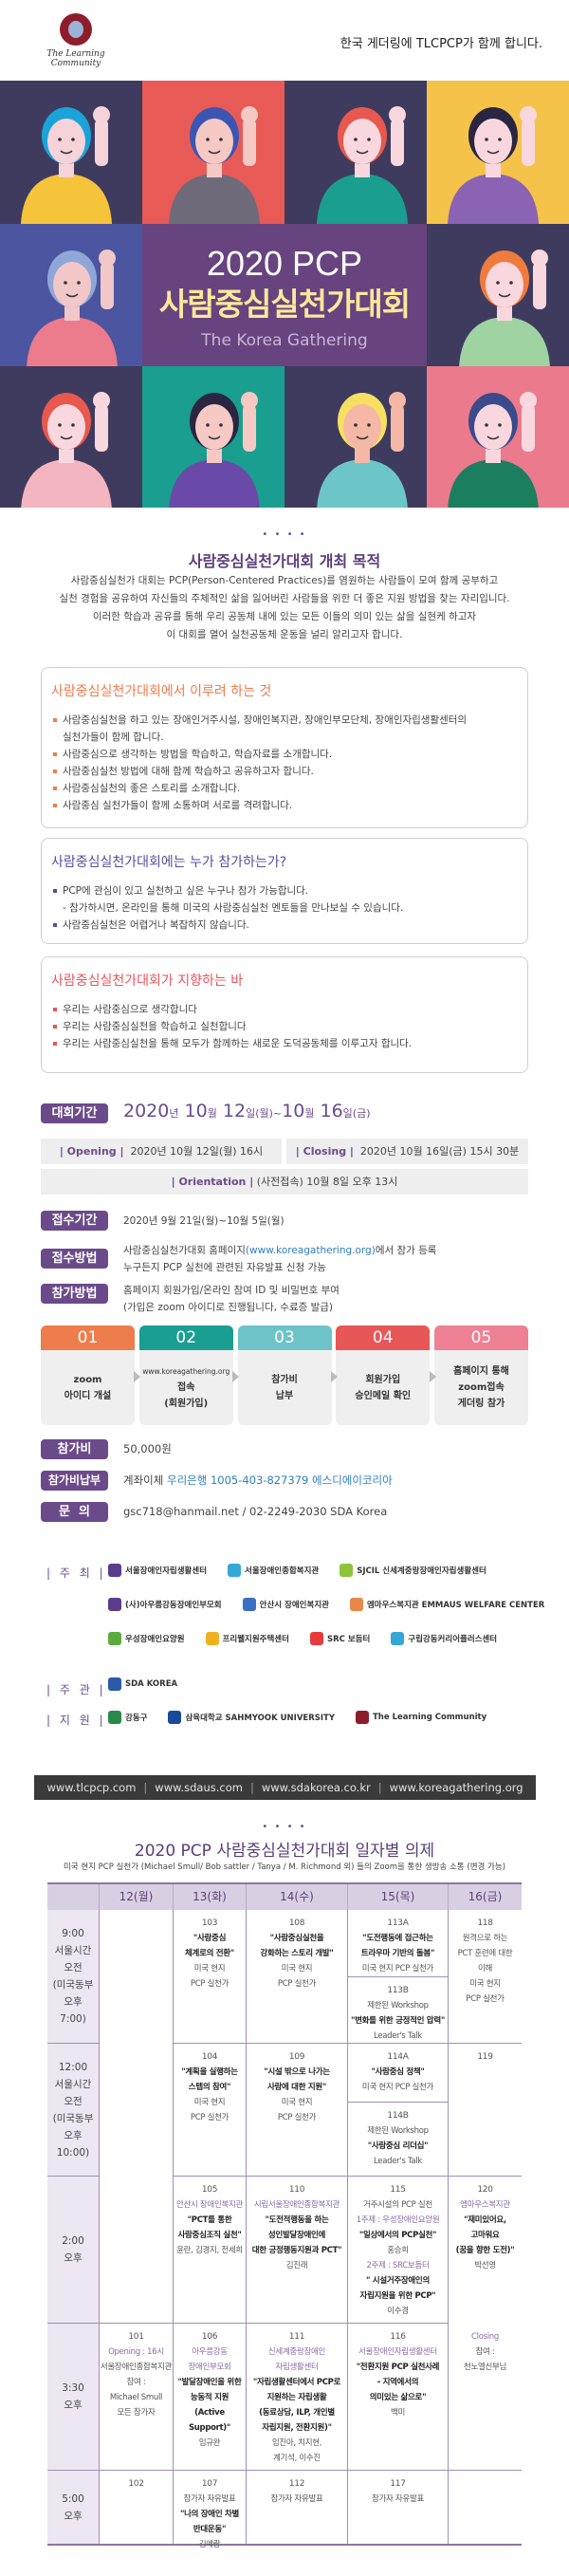  What do you see at coordinates (296, 2484) in the screenshot?
I see `session-text: 112` at bounding box center [296, 2484].